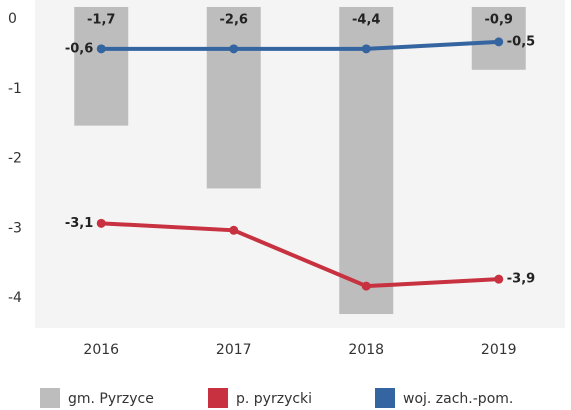 The image size is (571, 410). What do you see at coordinates (274, 399) in the screenshot?
I see `legend-label: p. pyrzycki` at bounding box center [274, 399].